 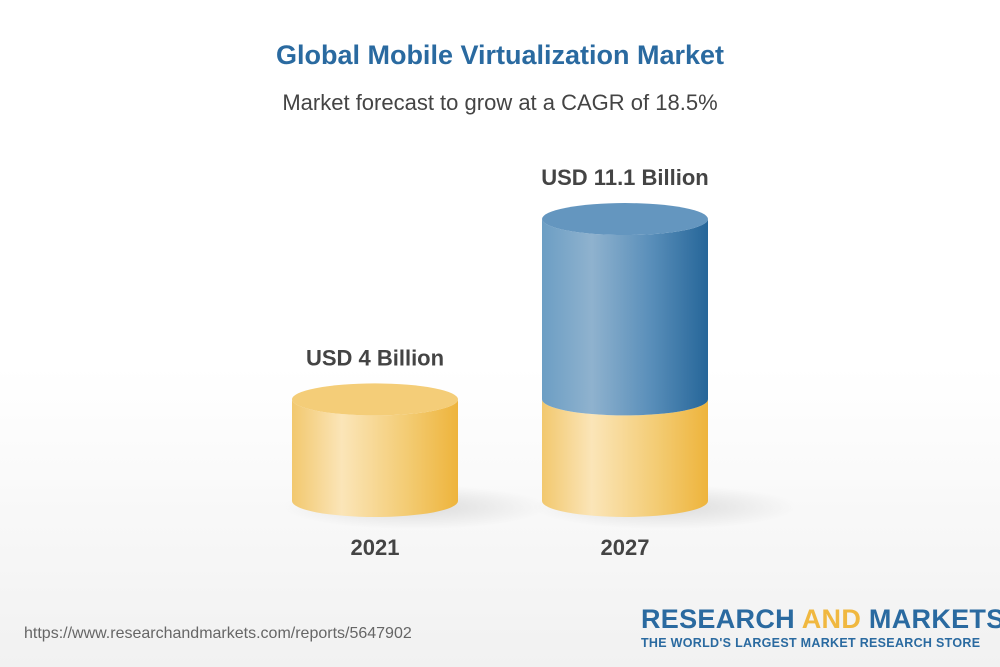 What do you see at coordinates (930, 619) in the screenshot?
I see `logo-text-markets: MARKETS` at bounding box center [930, 619].